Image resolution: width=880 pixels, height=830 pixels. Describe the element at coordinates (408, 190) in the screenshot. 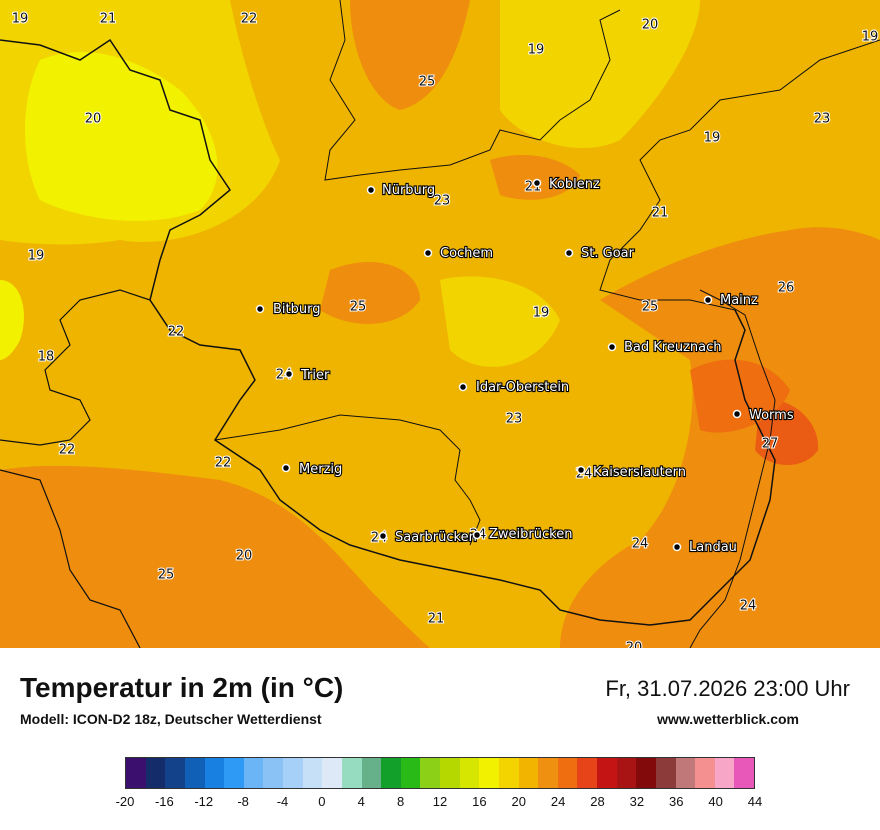

I see `city-label: Nürburg` at that location.